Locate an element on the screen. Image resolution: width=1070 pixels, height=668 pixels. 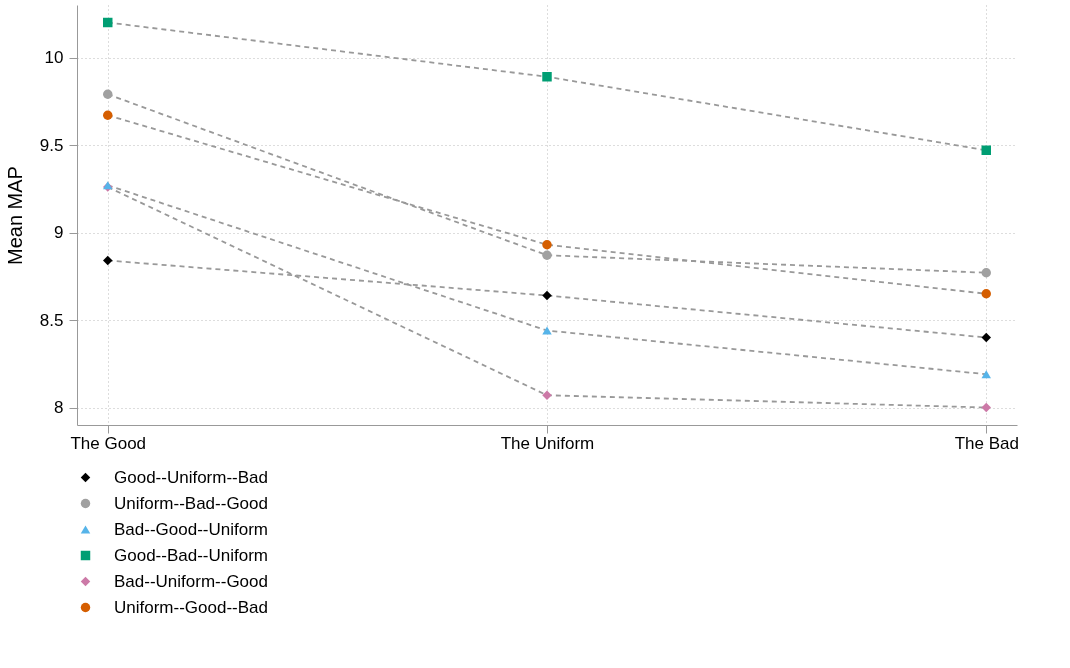
y-axis-title: Mean MAP is located at coordinates (14, 215).